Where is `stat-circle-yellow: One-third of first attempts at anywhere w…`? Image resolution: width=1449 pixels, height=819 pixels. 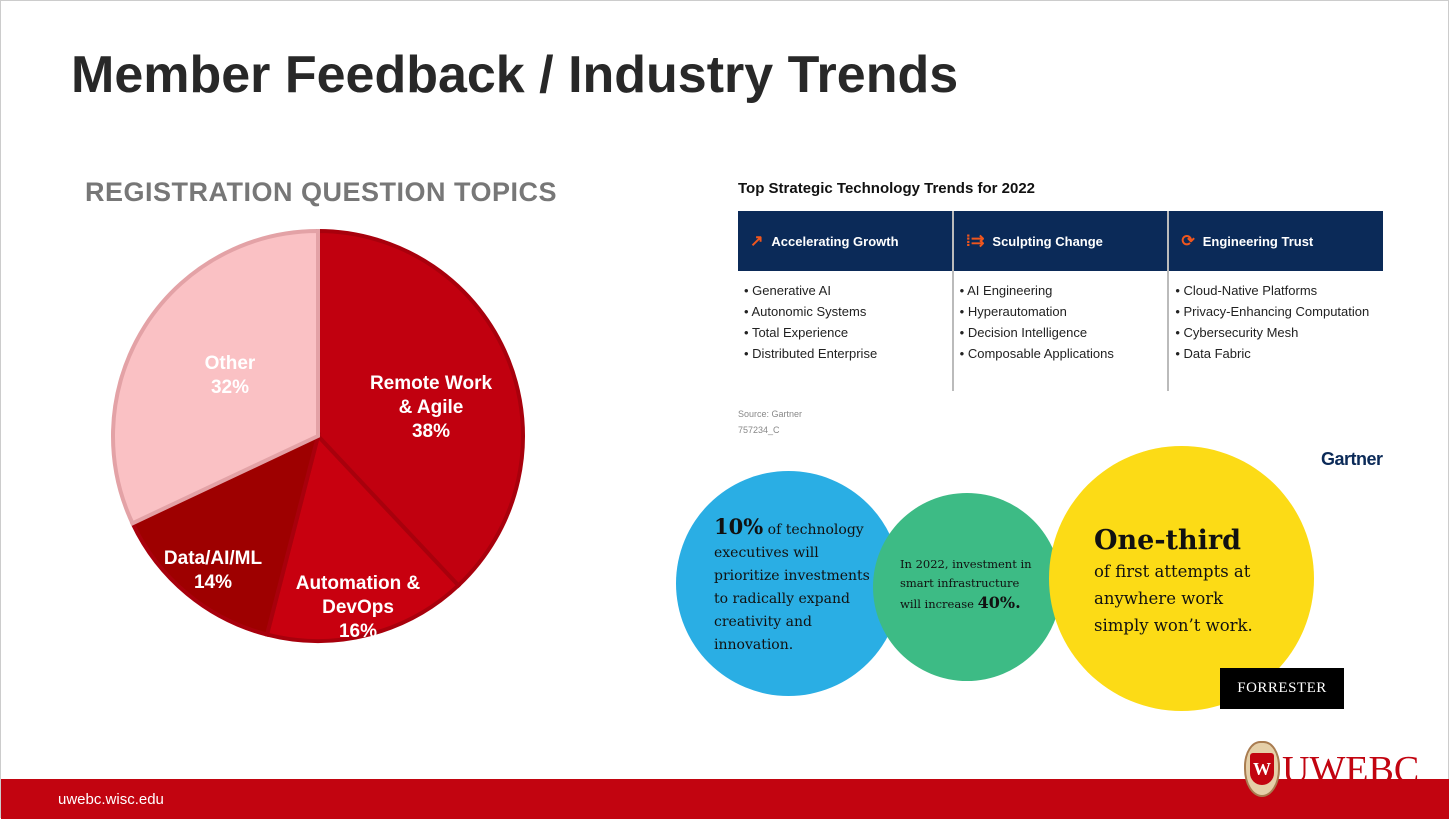
stat-circle-yellow: One-third of first attempts at anywhere w… is located at coordinates (1181, 578).